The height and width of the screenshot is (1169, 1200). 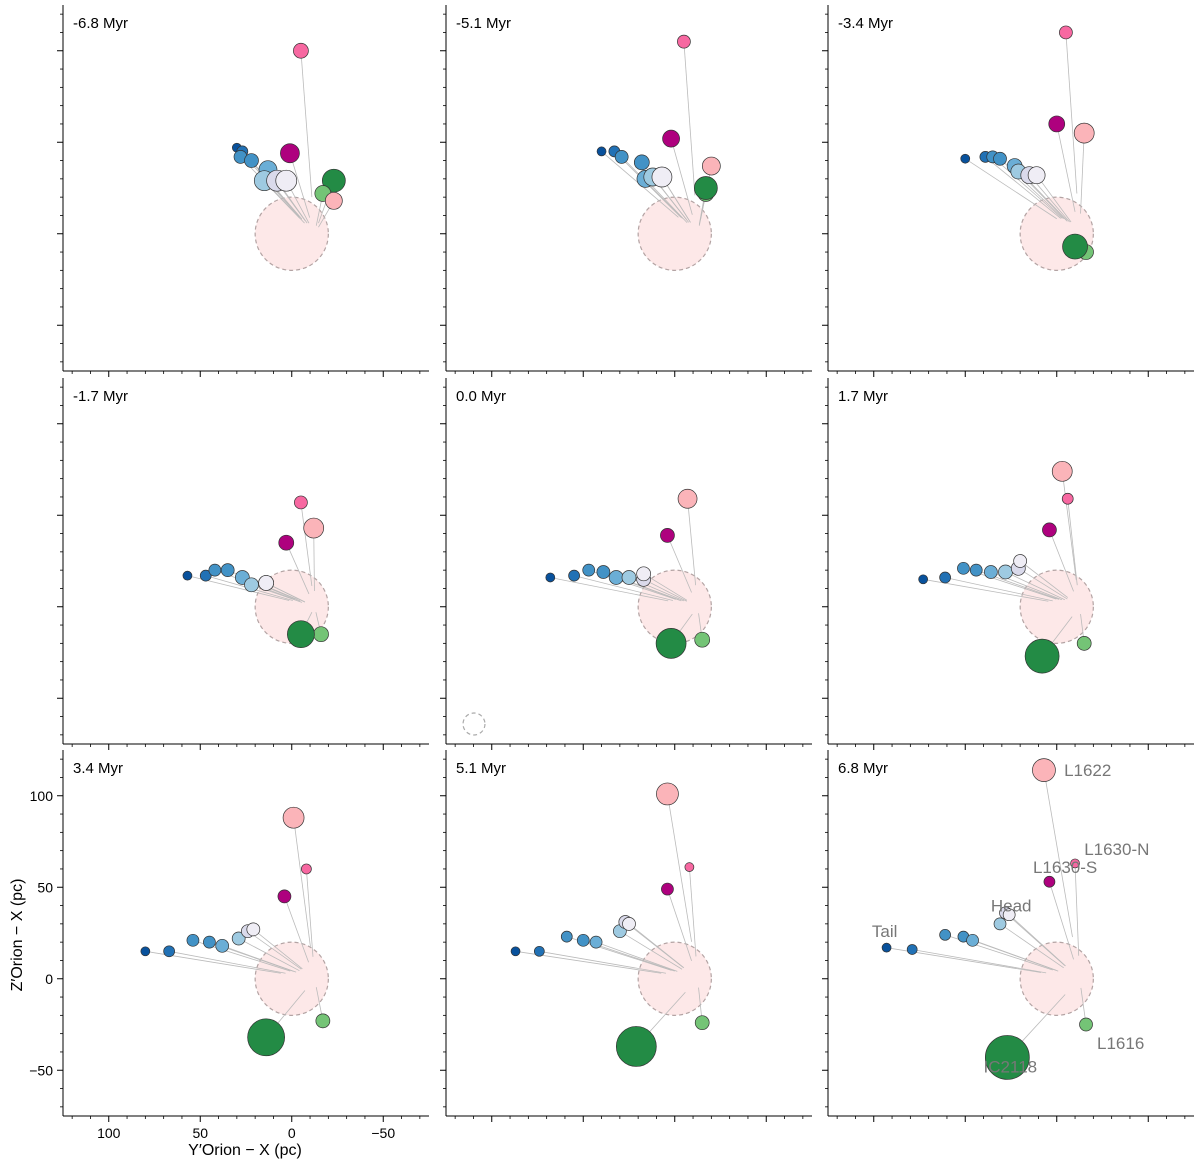 What do you see at coordinates (1116, 849) in the screenshot?
I see `annotation-label: L1630-N` at bounding box center [1116, 849].